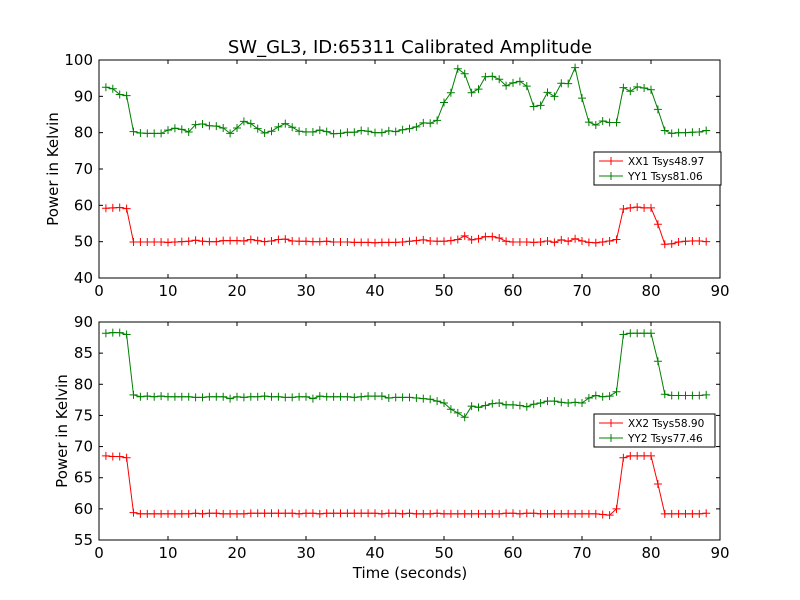 Image resolution: width=800 pixels, height=600 pixels. Describe the element at coordinates (83, 447) in the screenshot. I see `y-tick-label: 70` at that location.